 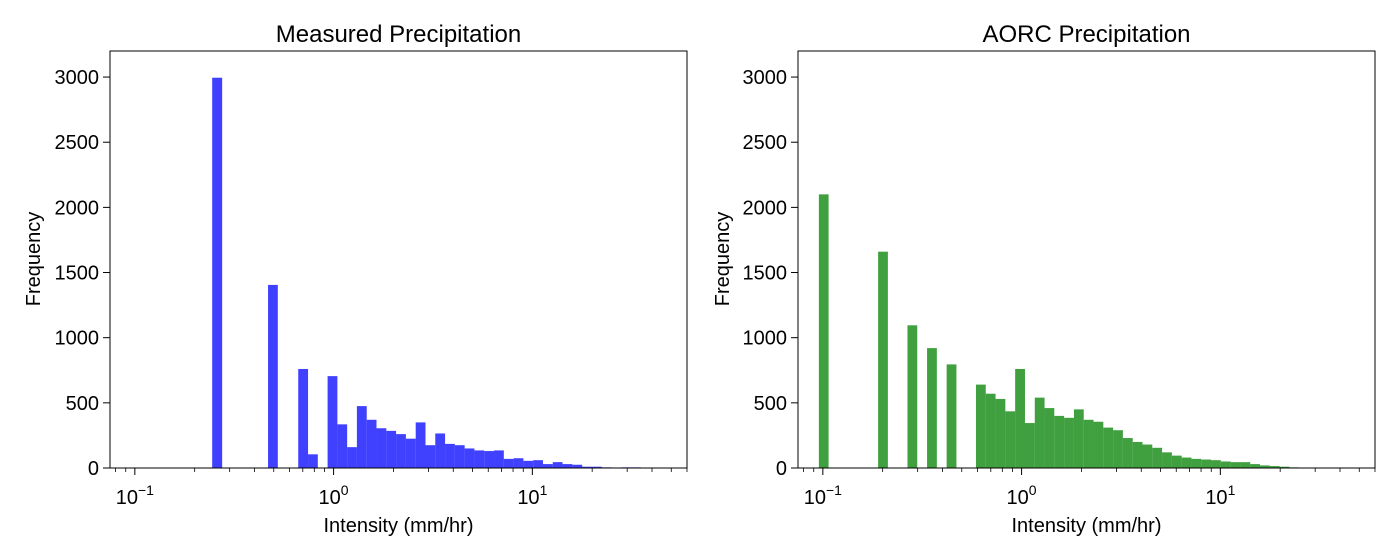 What do you see at coordinates (93, 469) in the screenshot?
I see `y-tick-label: 0` at bounding box center [93, 469].